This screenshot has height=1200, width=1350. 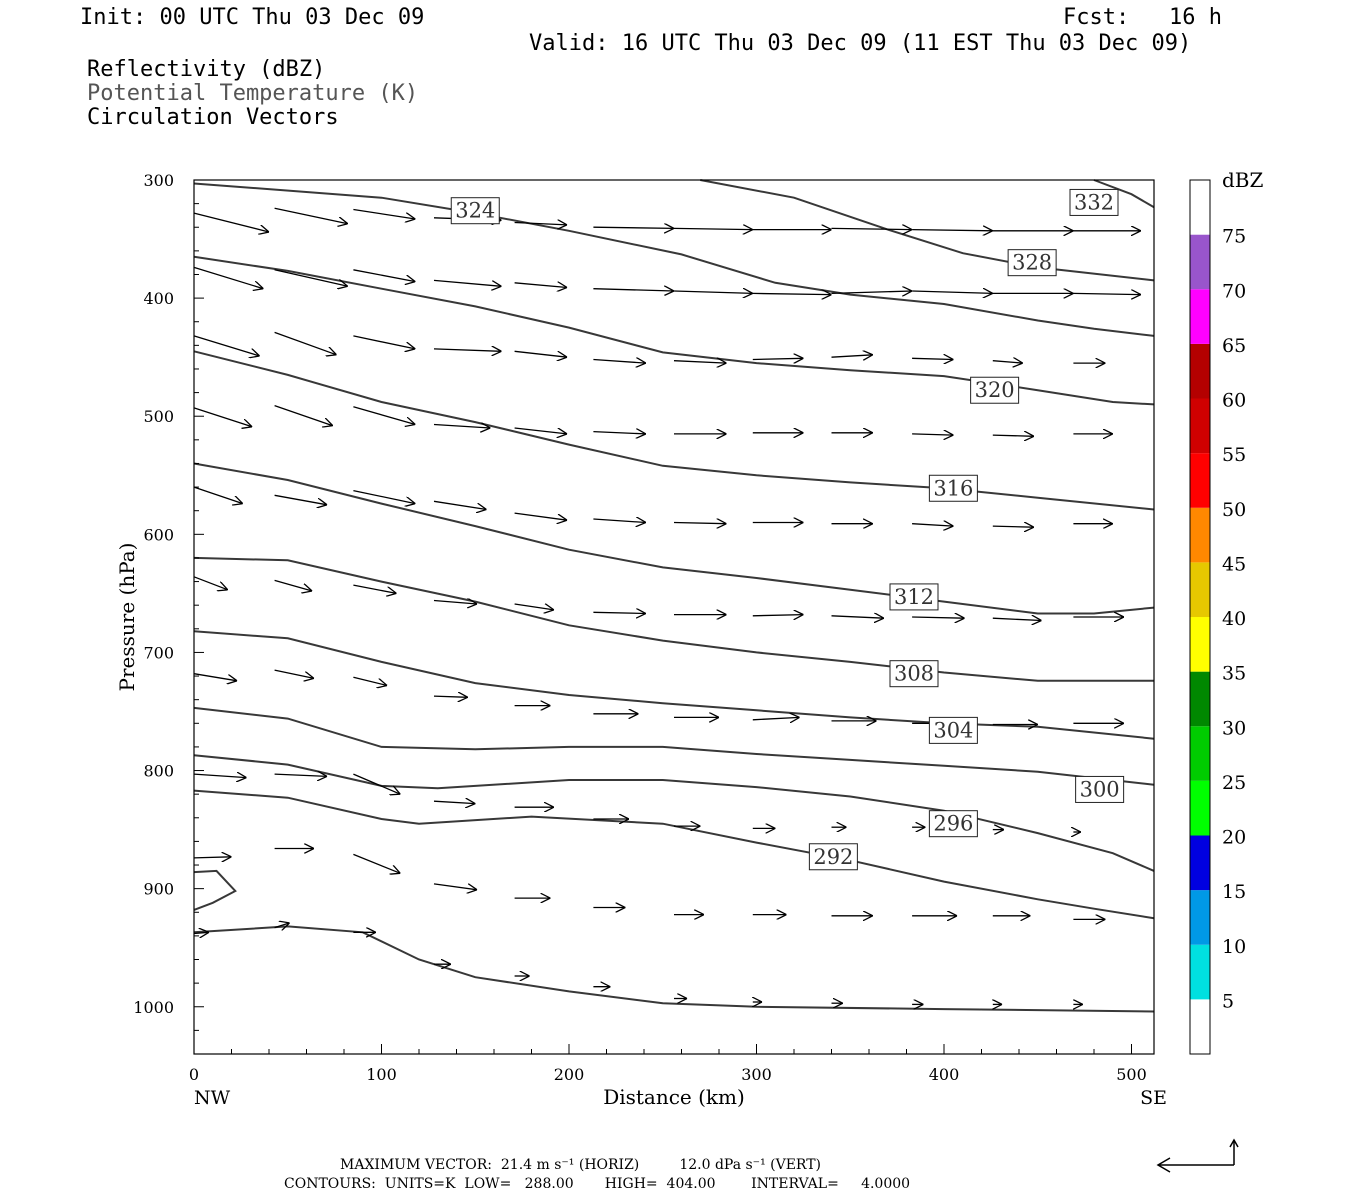 I want to click on colorbar-level-label: 55, so click(x=1234, y=455).